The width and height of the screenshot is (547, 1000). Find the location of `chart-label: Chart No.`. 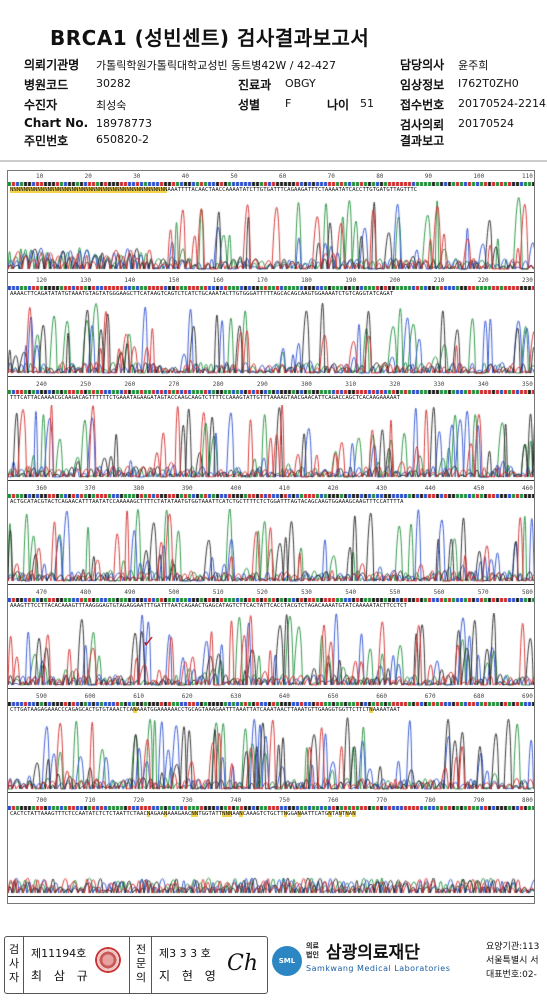

chart-label: Chart No. is located at coordinates (56, 123).